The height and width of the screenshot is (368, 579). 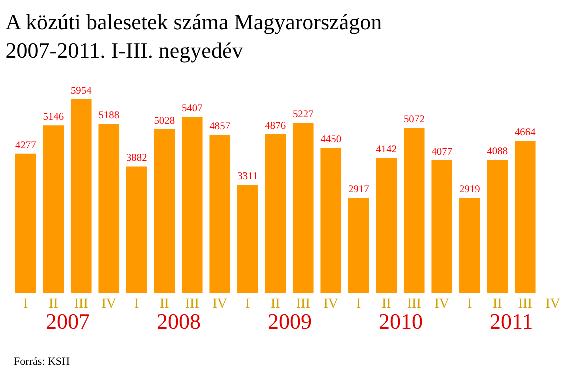 I want to click on data-label: 4277, so click(x=25, y=146).